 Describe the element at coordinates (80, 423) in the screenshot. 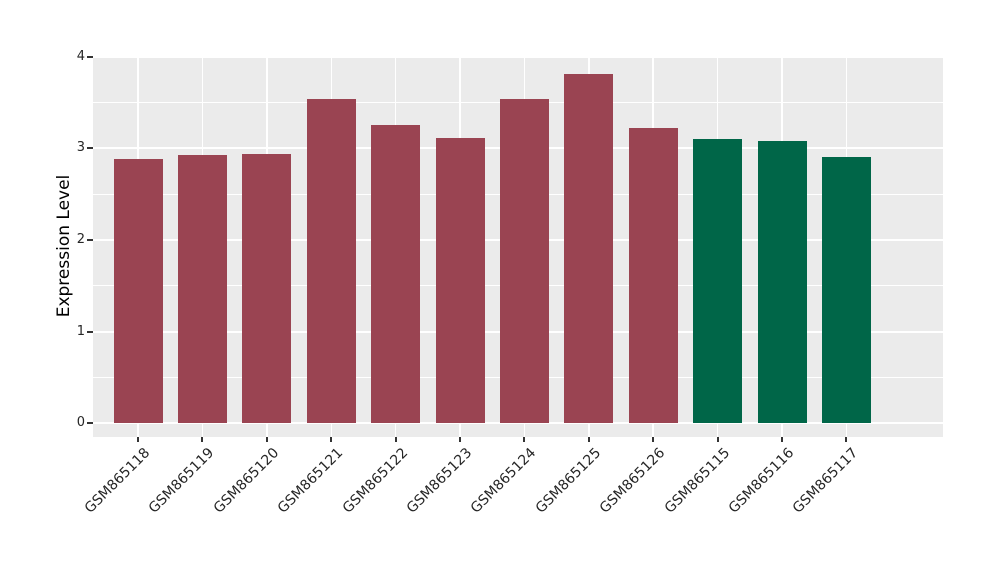

I see `y-tick-label: 0` at that location.